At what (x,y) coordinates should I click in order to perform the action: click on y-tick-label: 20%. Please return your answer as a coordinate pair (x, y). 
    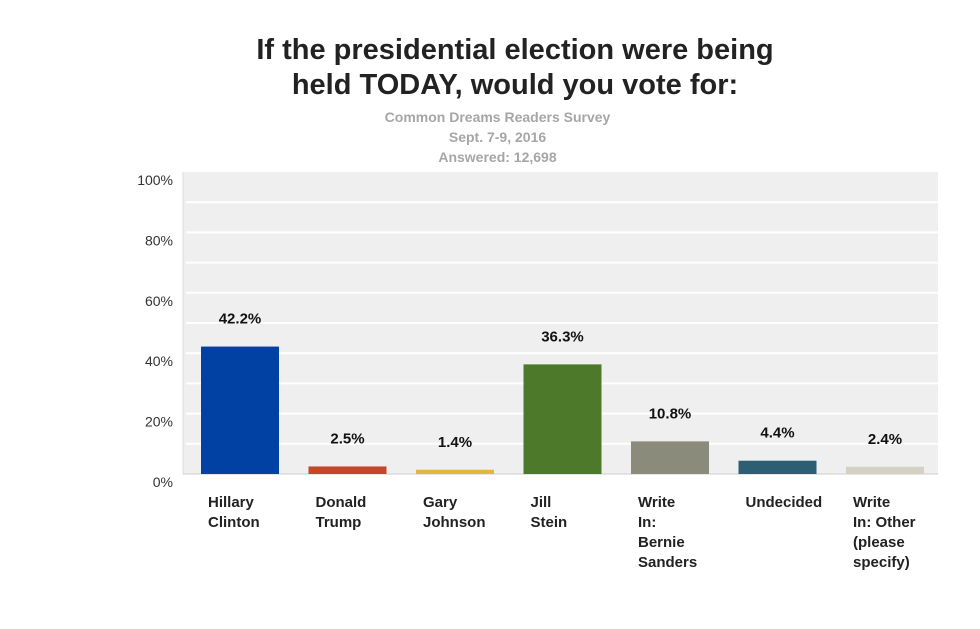
    Looking at the image, I should click on (159, 422).